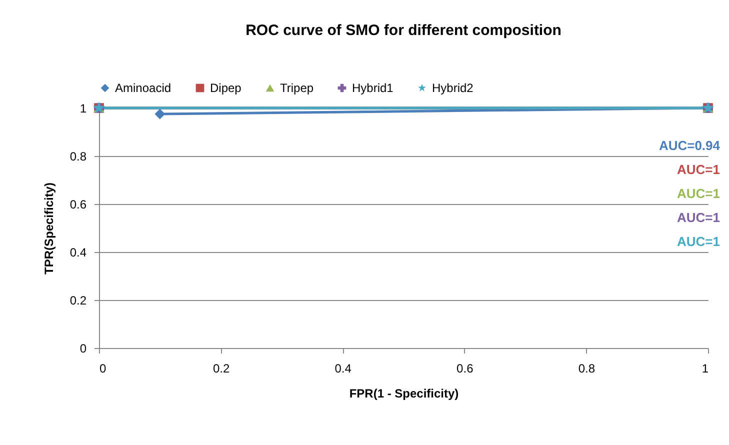 The height and width of the screenshot is (445, 729). I want to click on x-tick-label: 0.2, so click(221, 369).